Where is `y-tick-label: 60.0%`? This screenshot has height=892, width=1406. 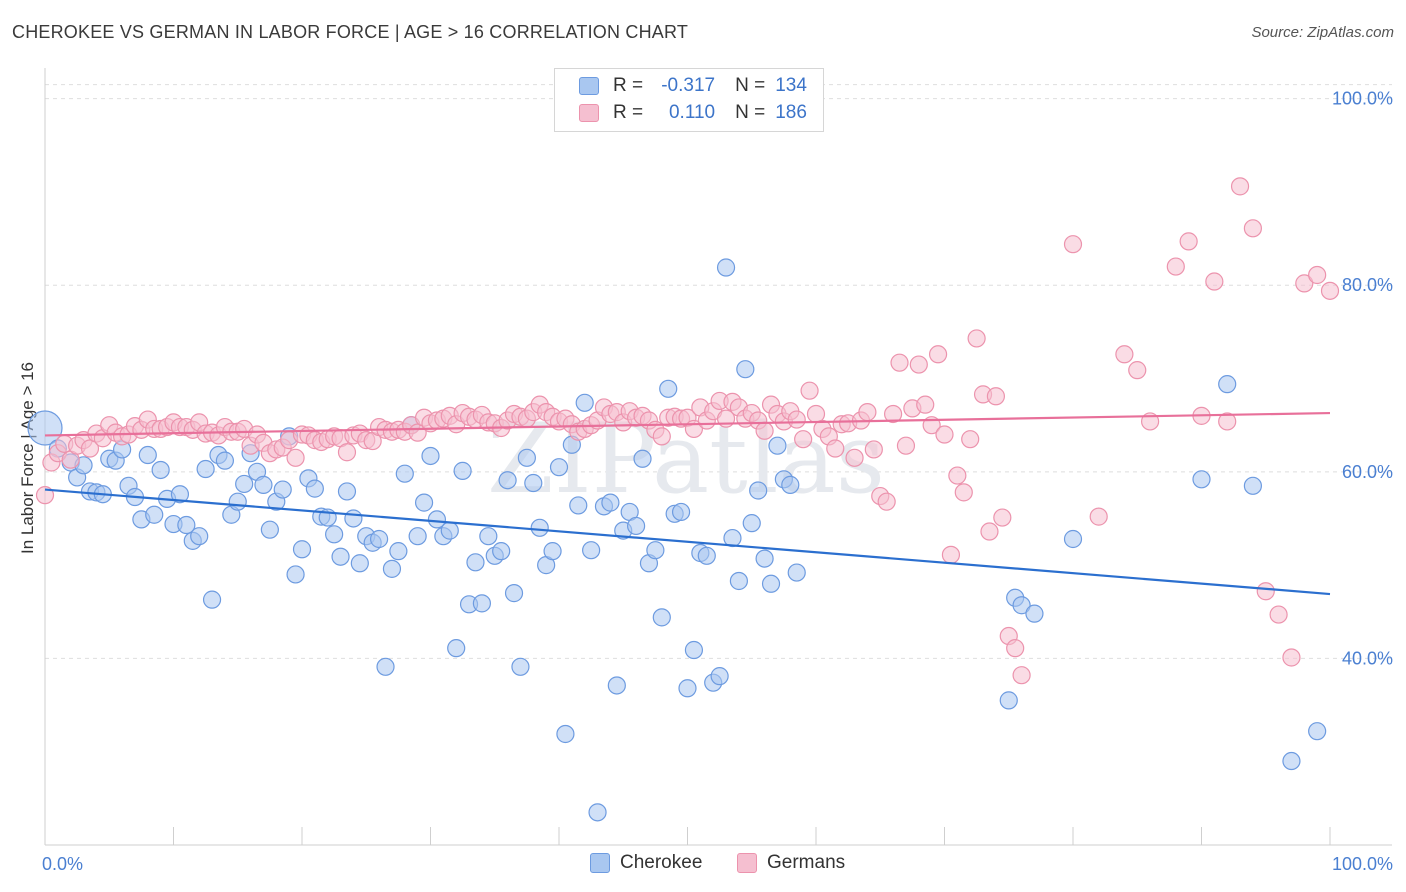 y-tick-label: 60.0% is located at coordinates (1367, 472).